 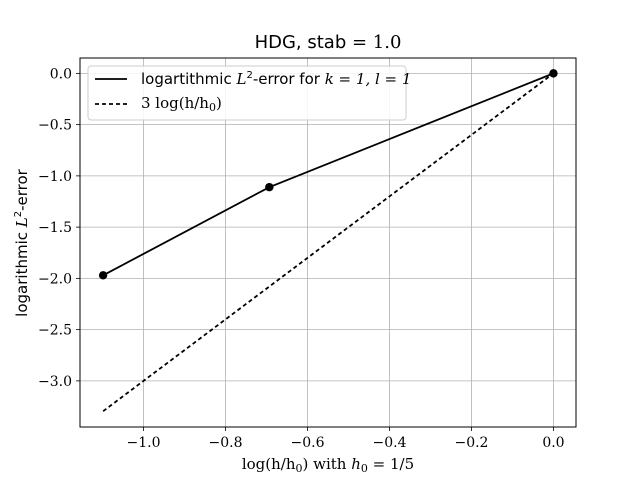 What do you see at coordinates (308, 443) in the screenshot?
I see `x-tick-label: −0.6` at bounding box center [308, 443].